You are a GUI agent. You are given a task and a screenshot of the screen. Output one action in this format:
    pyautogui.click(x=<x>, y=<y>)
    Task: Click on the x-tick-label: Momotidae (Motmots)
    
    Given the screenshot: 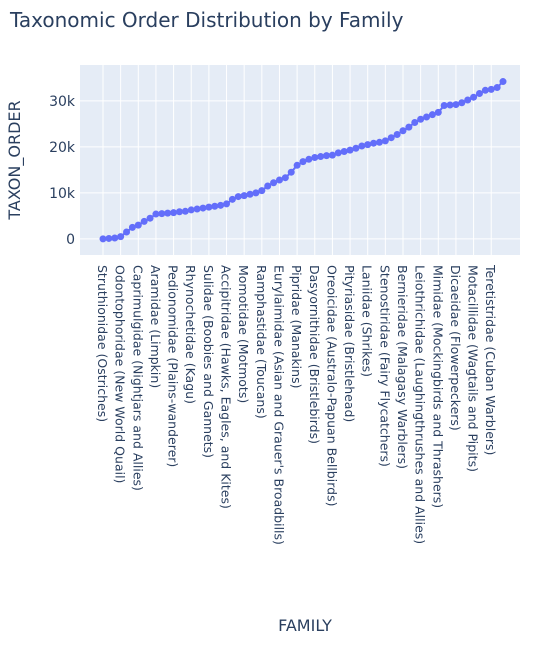 What is the action you would take?
    pyautogui.click(x=243, y=334)
    